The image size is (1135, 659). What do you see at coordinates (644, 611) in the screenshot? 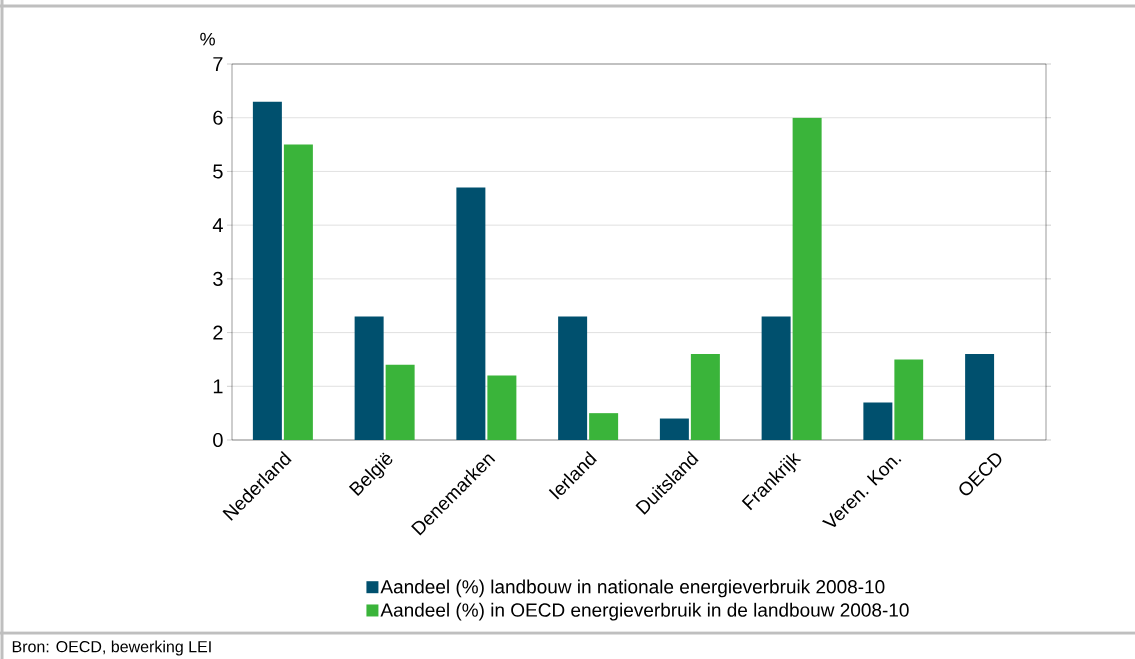
I see `legend-label: Aandeel (%) in OECD energieverbruik in de landbouw 2008-10` at bounding box center [644, 611].